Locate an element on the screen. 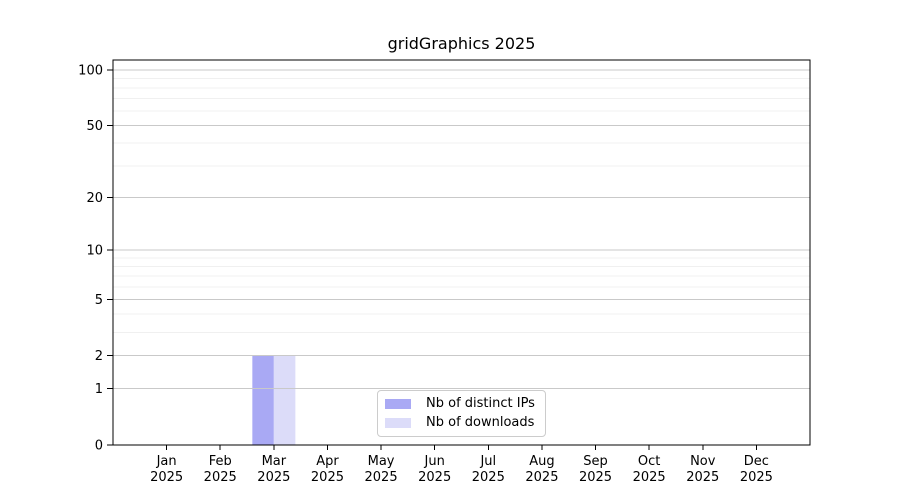  y-tick-label: 2 is located at coordinates (99, 356).